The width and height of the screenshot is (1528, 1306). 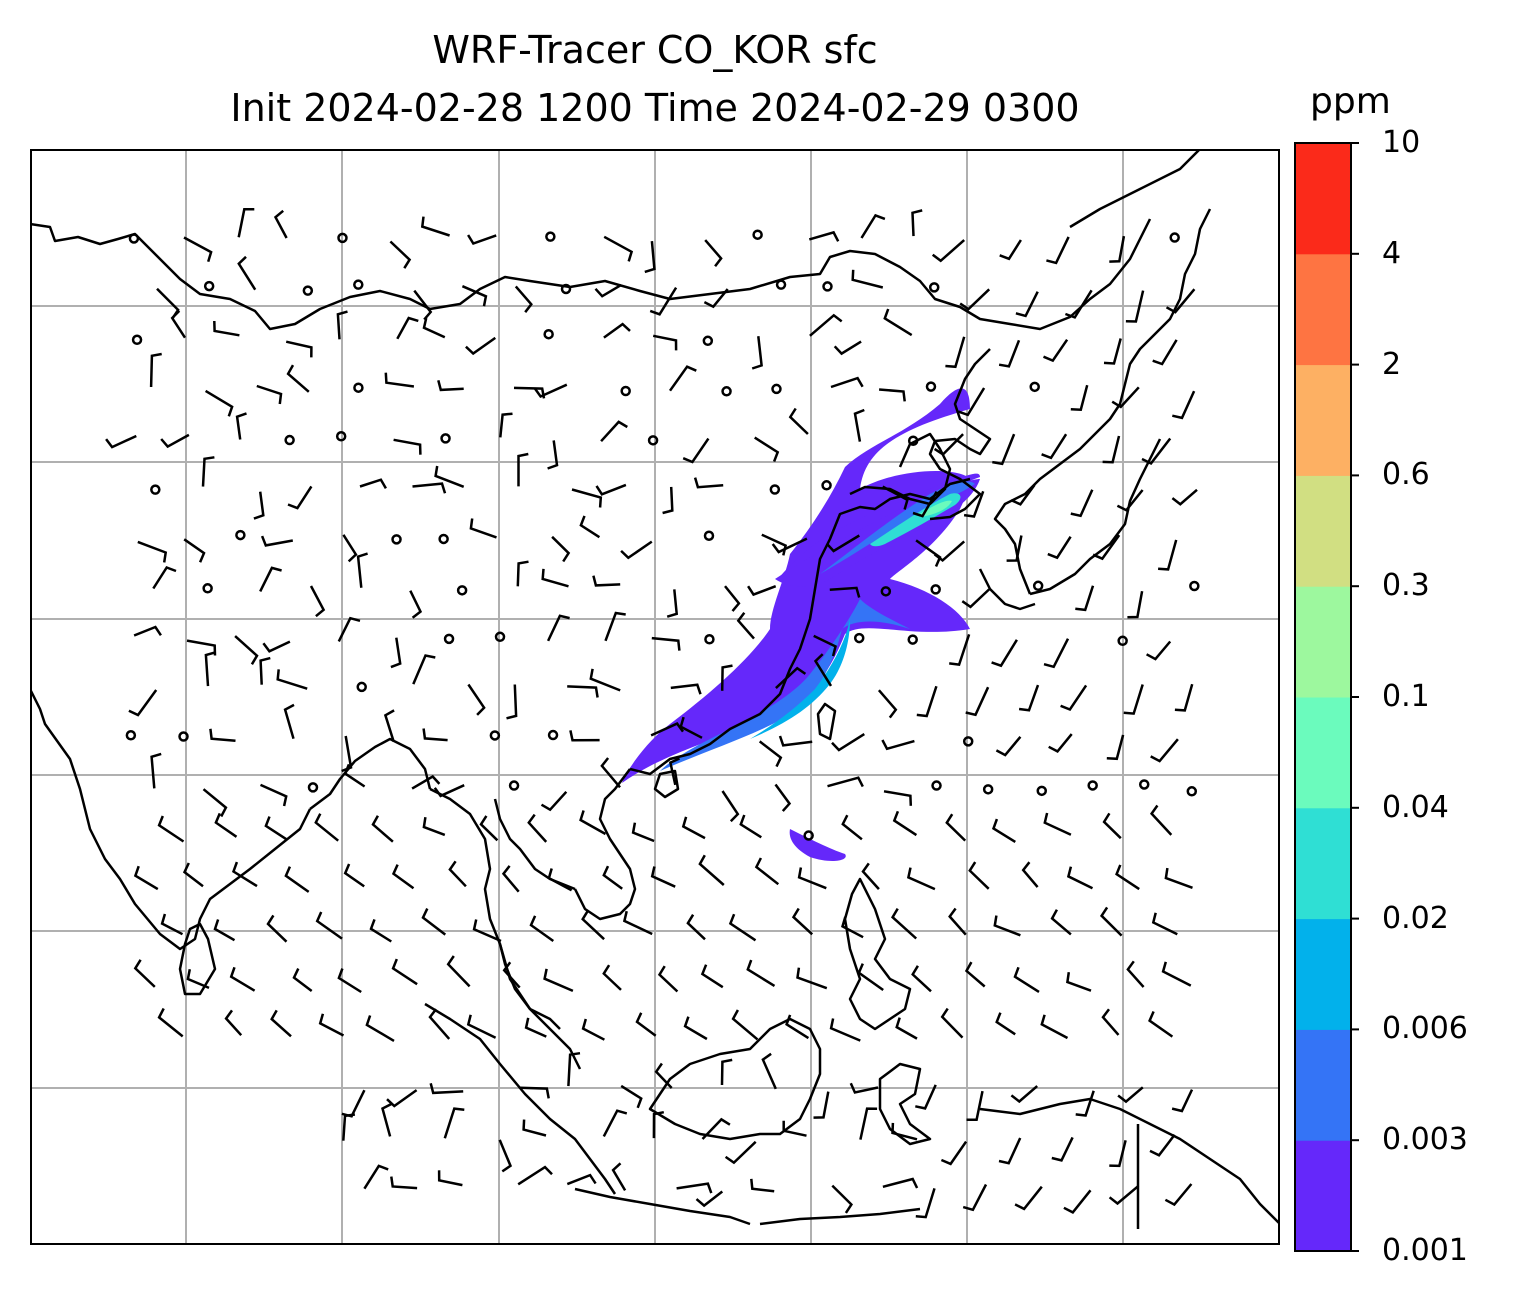 I want to click on coast-vietnam, so click(x=605, y=844).